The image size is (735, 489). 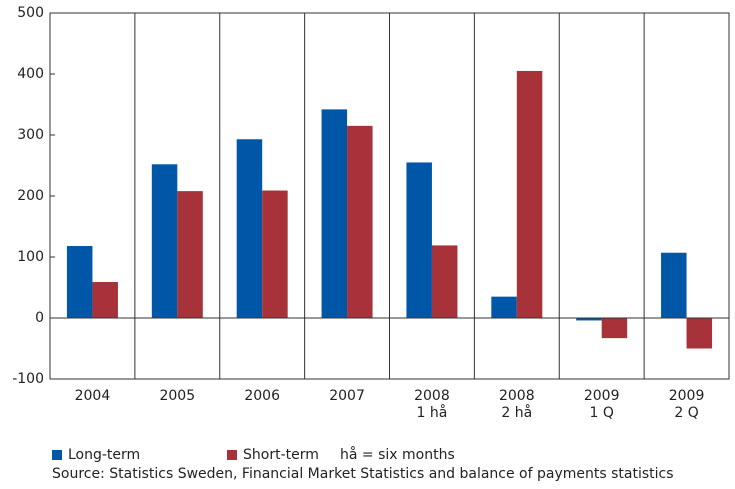 What do you see at coordinates (30, 135) in the screenshot?
I see `y-tick-label: 300` at bounding box center [30, 135].